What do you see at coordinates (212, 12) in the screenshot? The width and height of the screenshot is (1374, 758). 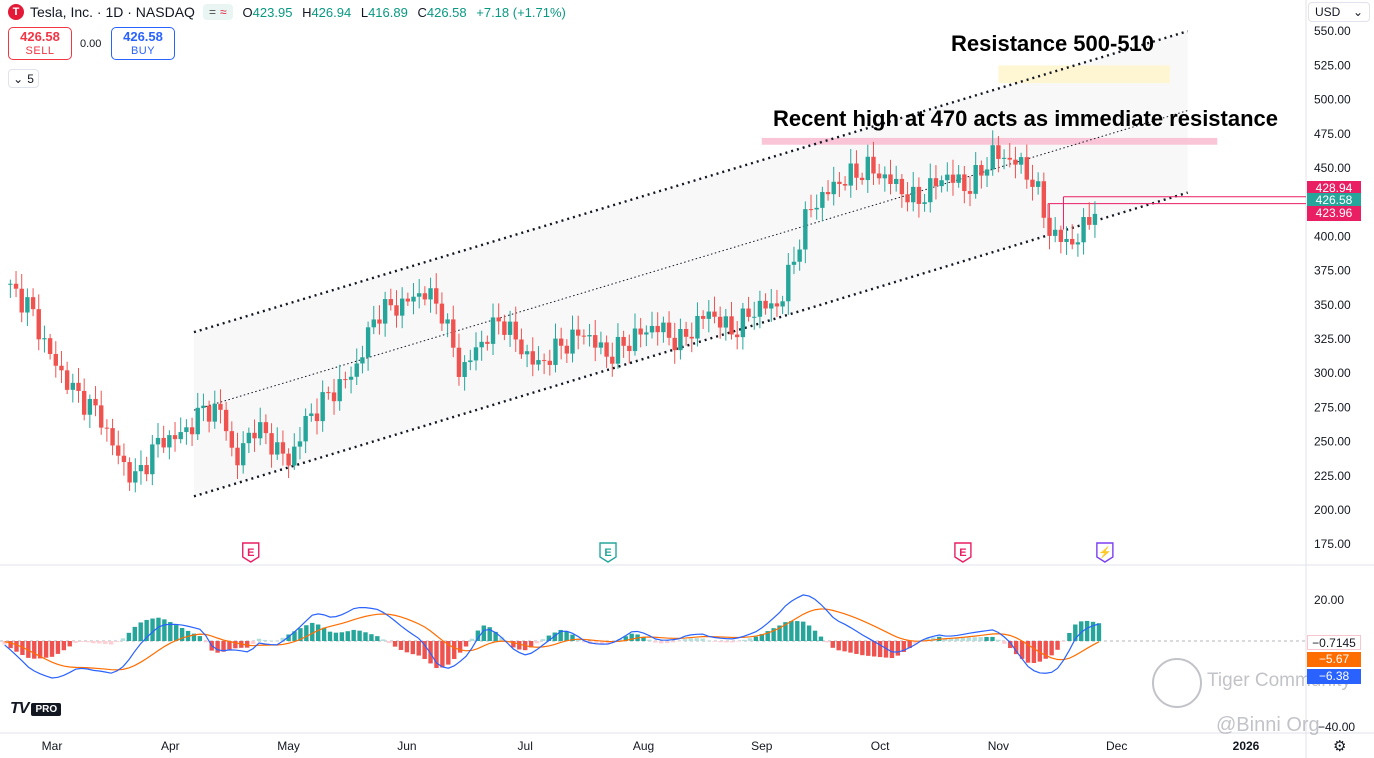 I see `equals-icon: =` at bounding box center [212, 12].